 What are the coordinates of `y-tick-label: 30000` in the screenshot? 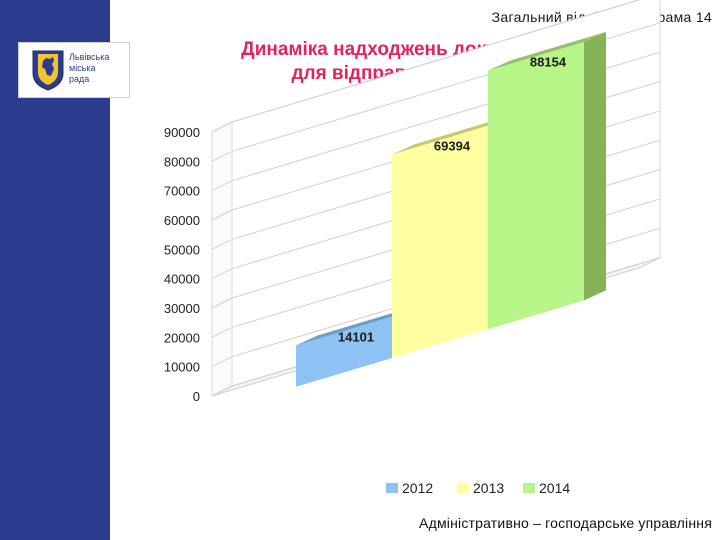 It's located at (182, 308).